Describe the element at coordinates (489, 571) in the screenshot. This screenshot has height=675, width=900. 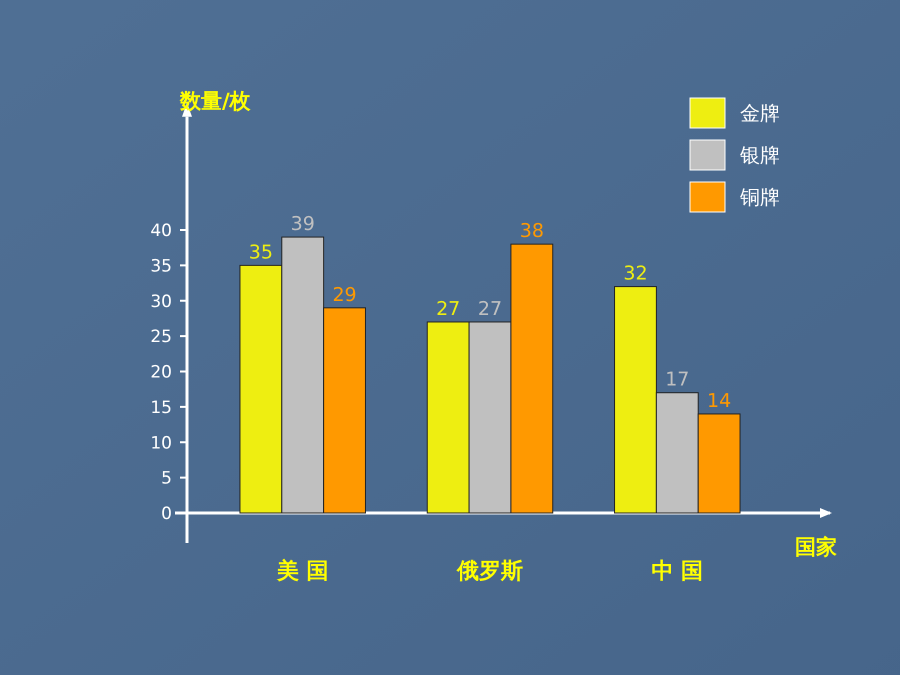
I see `x-tick-label: 俄罗斯` at that location.